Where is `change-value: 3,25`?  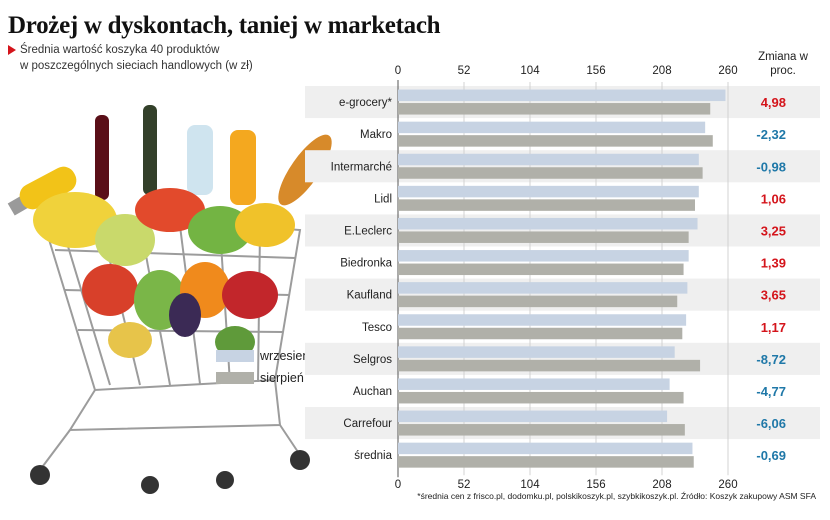
change-value: 3,25 is located at coordinates (773, 230).